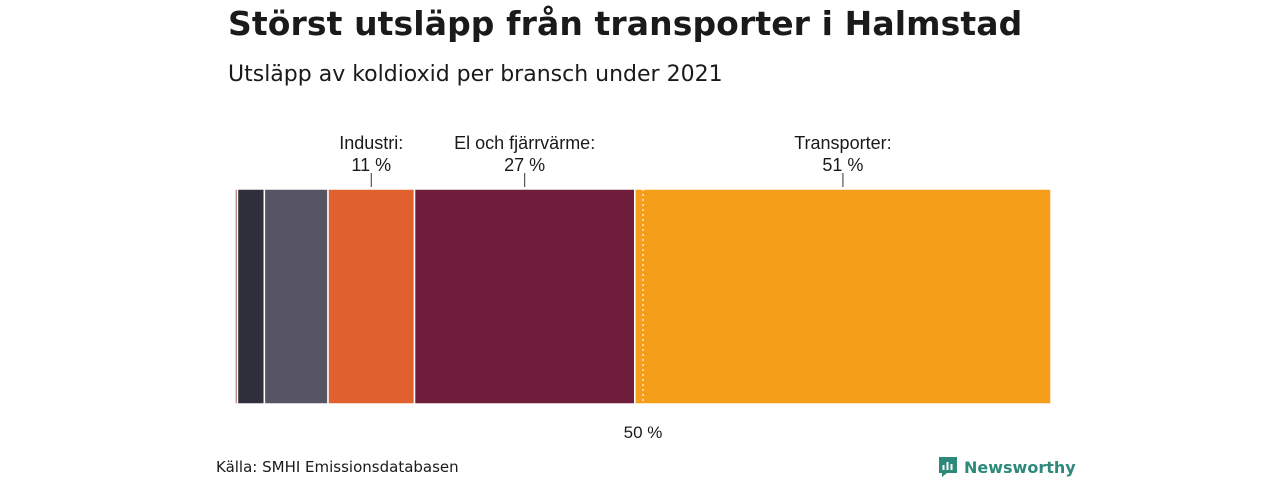 The width and height of the screenshot is (1280, 480). I want to click on reference-line-group: 50 %, so click(643, 315).